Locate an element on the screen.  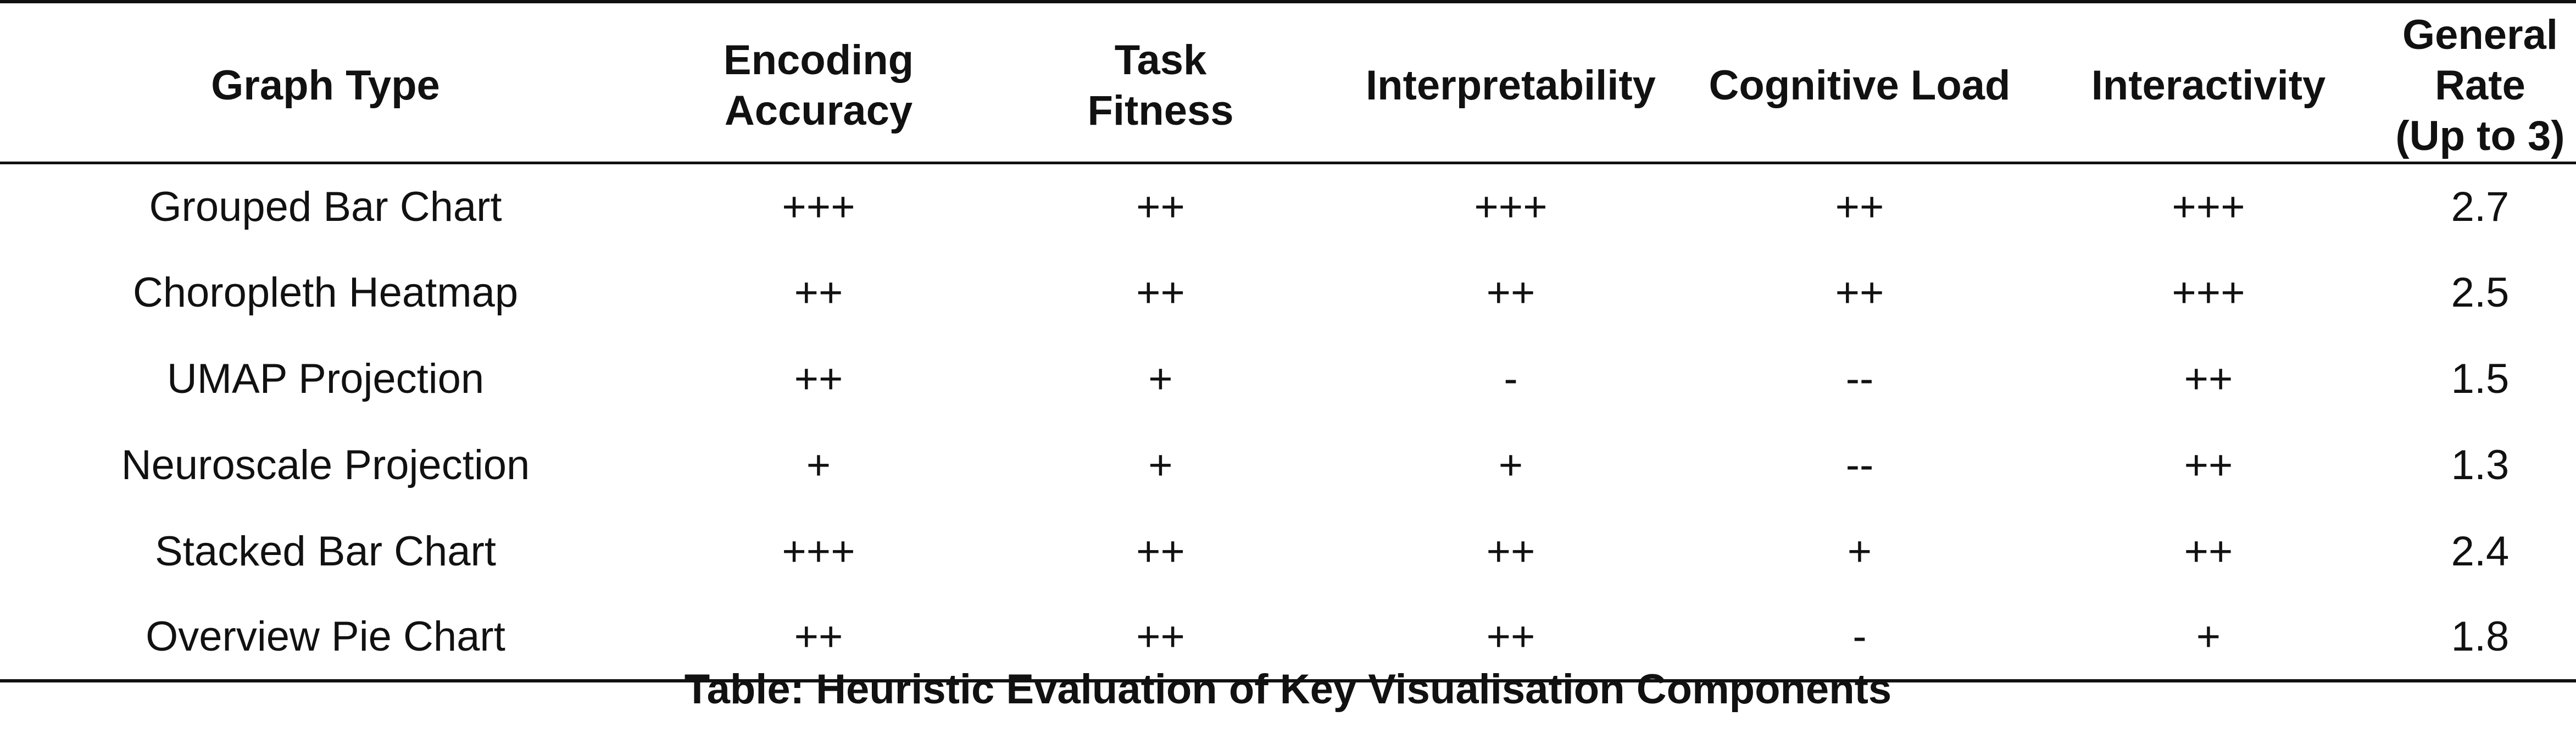
cognitive-load-cell: - is located at coordinates (1860, 638).